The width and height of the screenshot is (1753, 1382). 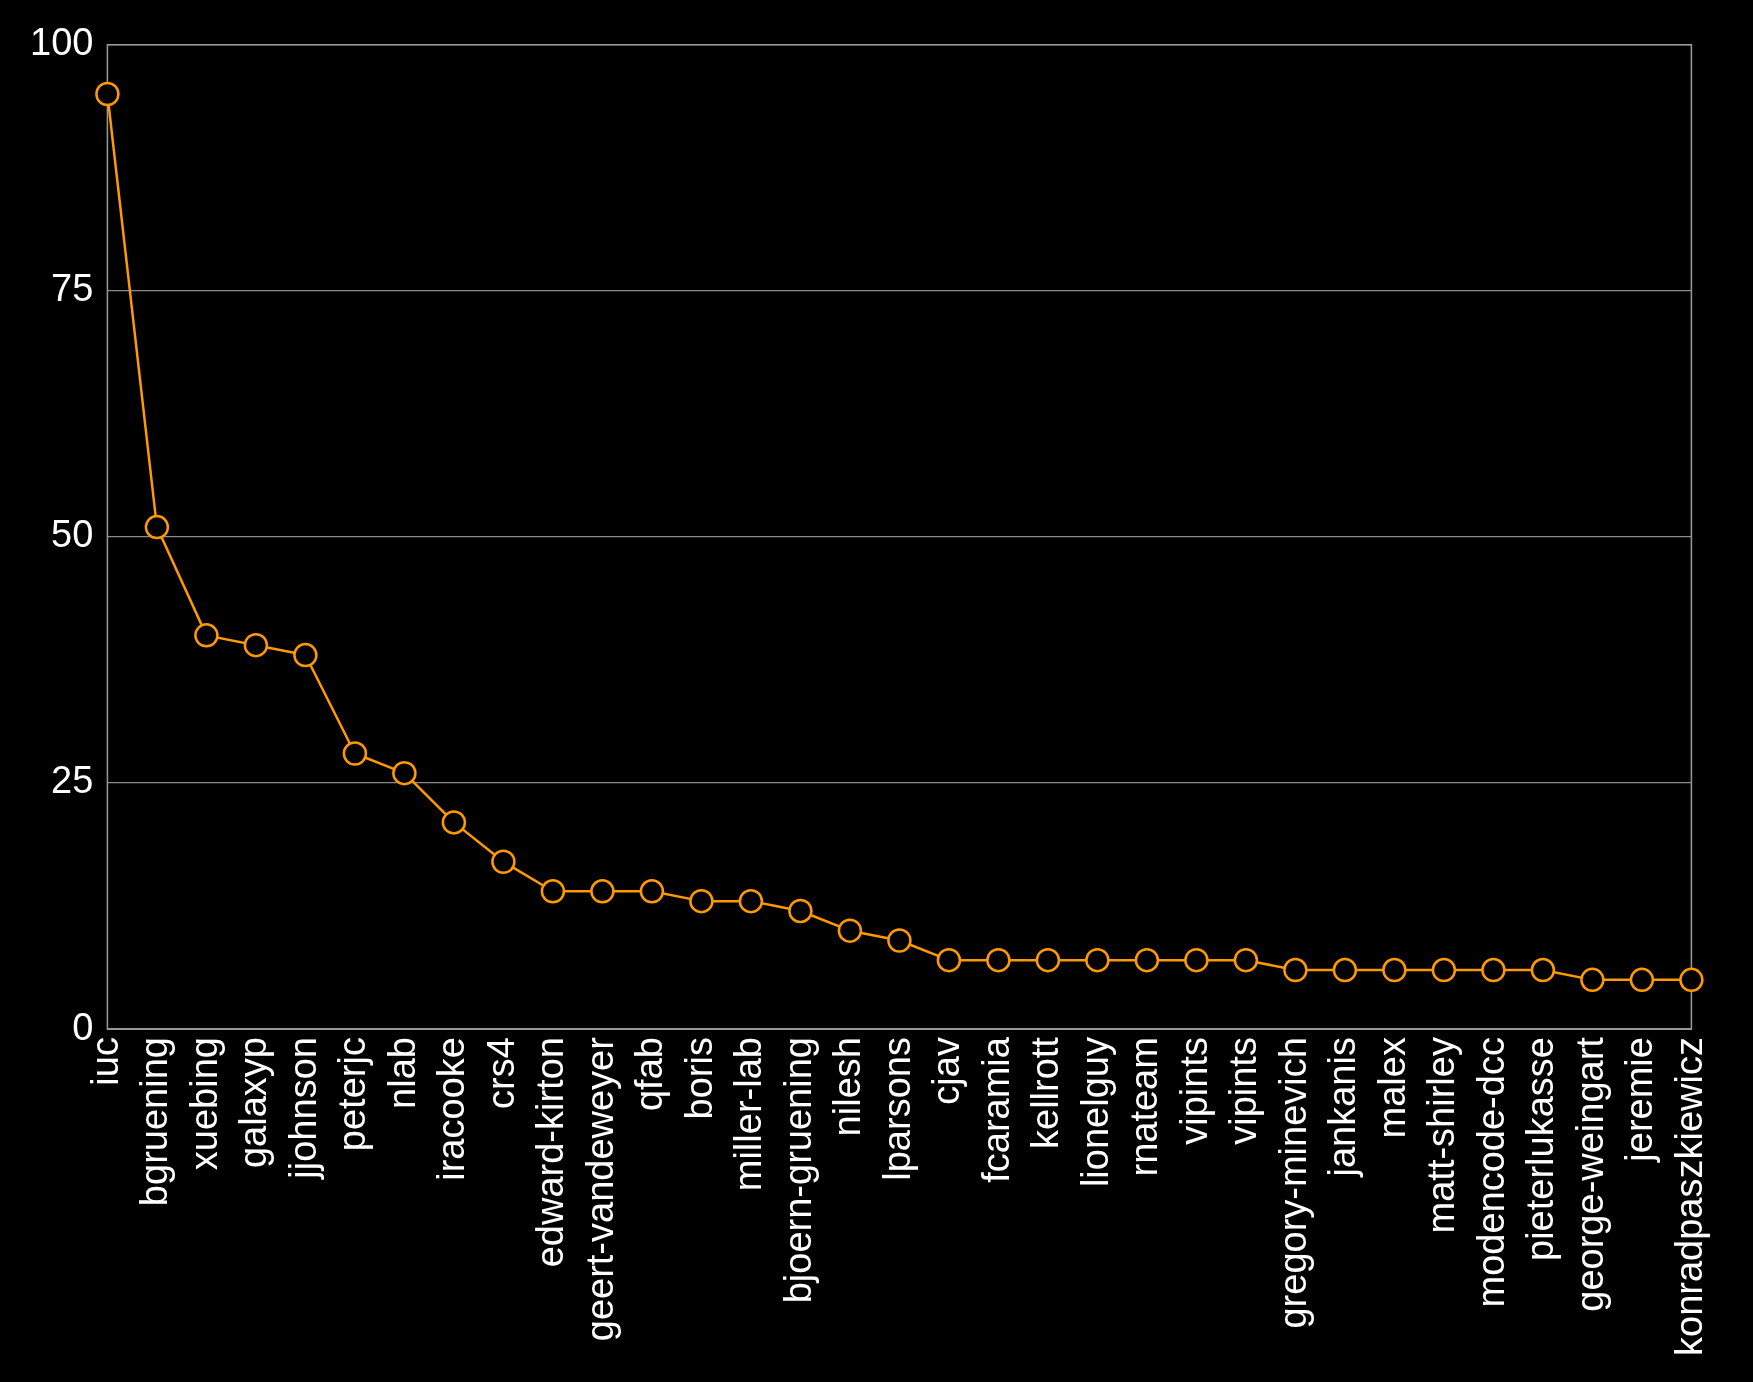 What do you see at coordinates (72, 288) in the screenshot?
I see `y-tick-label: 75` at bounding box center [72, 288].